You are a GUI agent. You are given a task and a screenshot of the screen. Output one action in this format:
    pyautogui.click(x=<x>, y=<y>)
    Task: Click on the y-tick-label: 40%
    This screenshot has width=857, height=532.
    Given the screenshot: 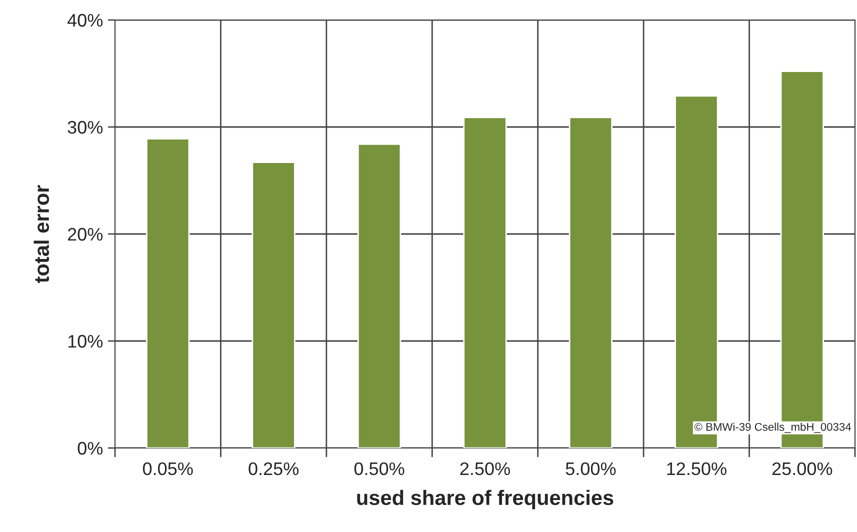 What is the action you would take?
    pyautogui.click(x=85, y=20)
    